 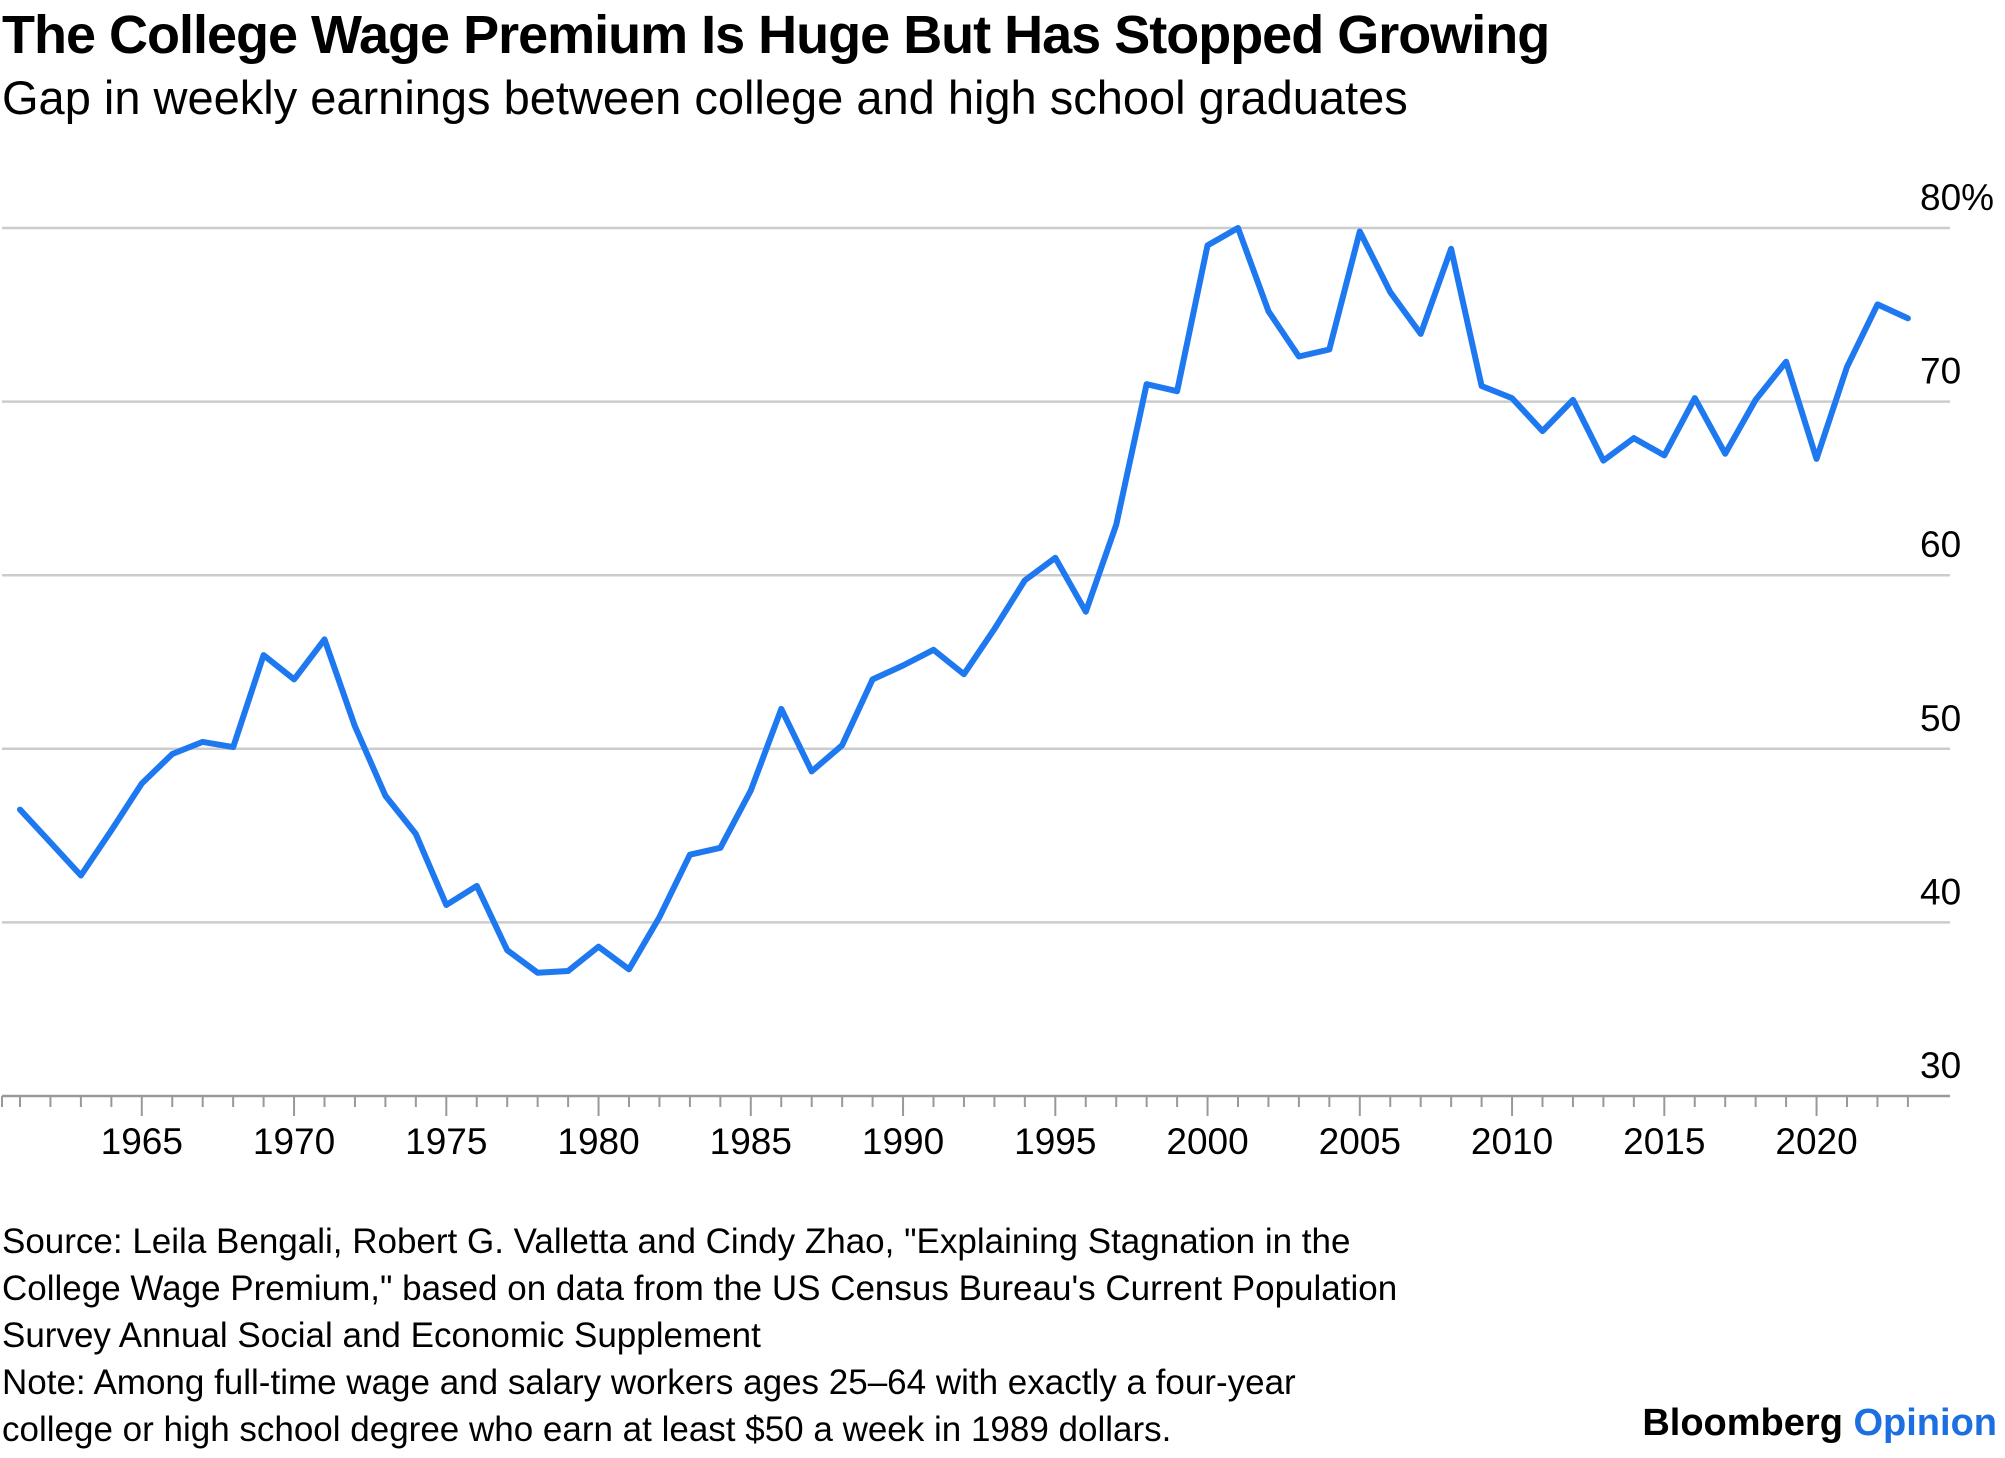 I want to click on brand-name: Bloomberg, so click(x=1742, y=1423).